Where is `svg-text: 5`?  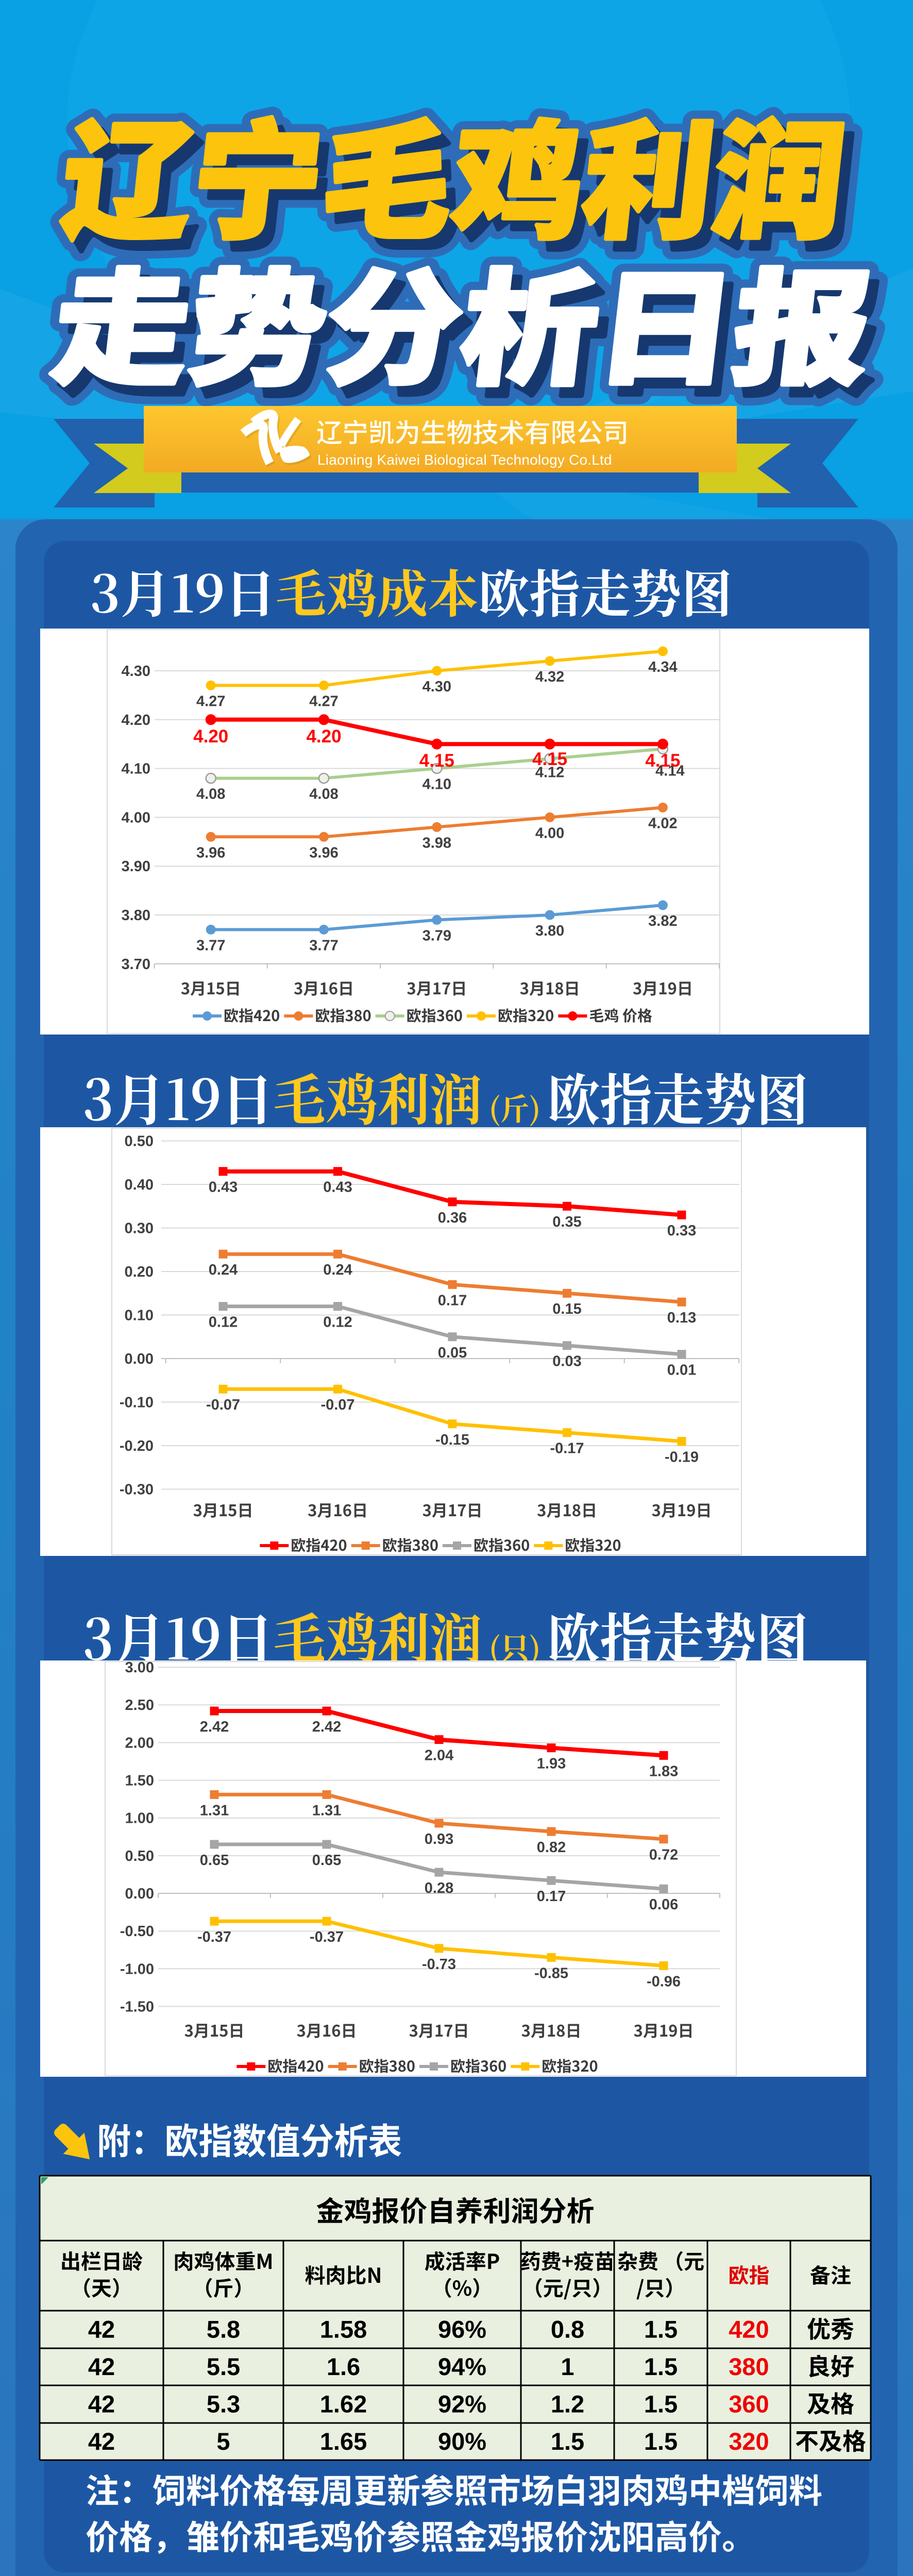 svg-text: 5 is located at coordinates (223, 2441).